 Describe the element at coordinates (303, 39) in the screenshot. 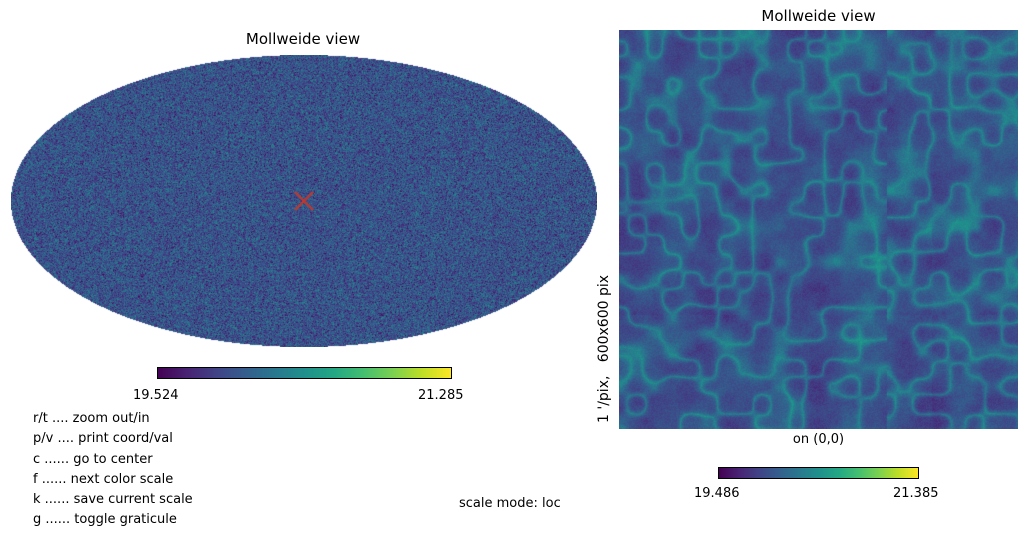

I see `mollweide-title: Mollweide view` at that location.